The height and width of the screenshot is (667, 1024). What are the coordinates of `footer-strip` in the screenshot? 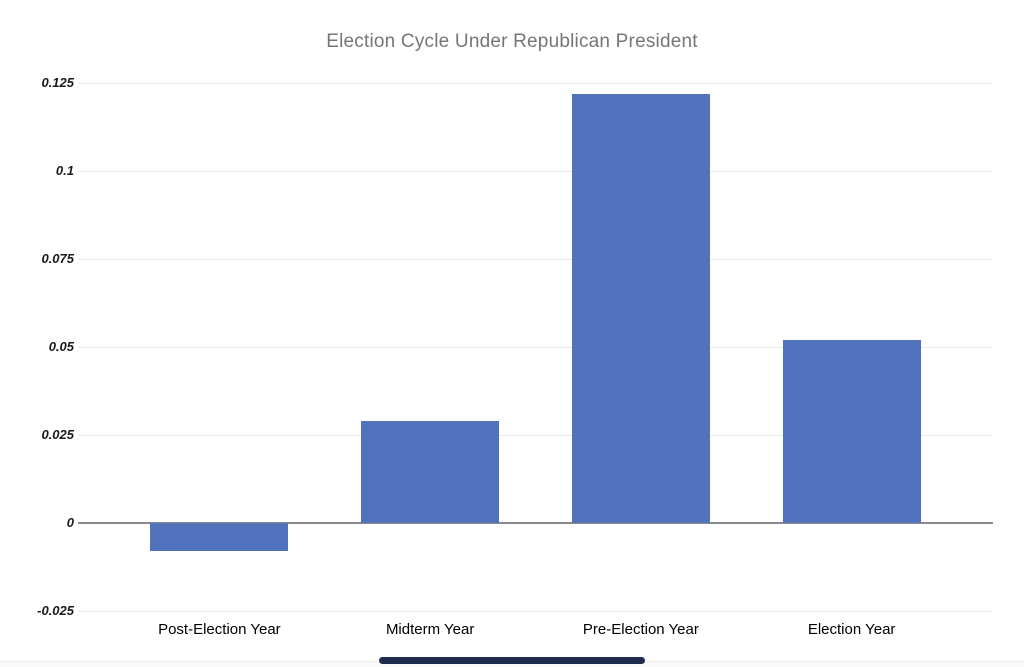 It's located at (512, 664).